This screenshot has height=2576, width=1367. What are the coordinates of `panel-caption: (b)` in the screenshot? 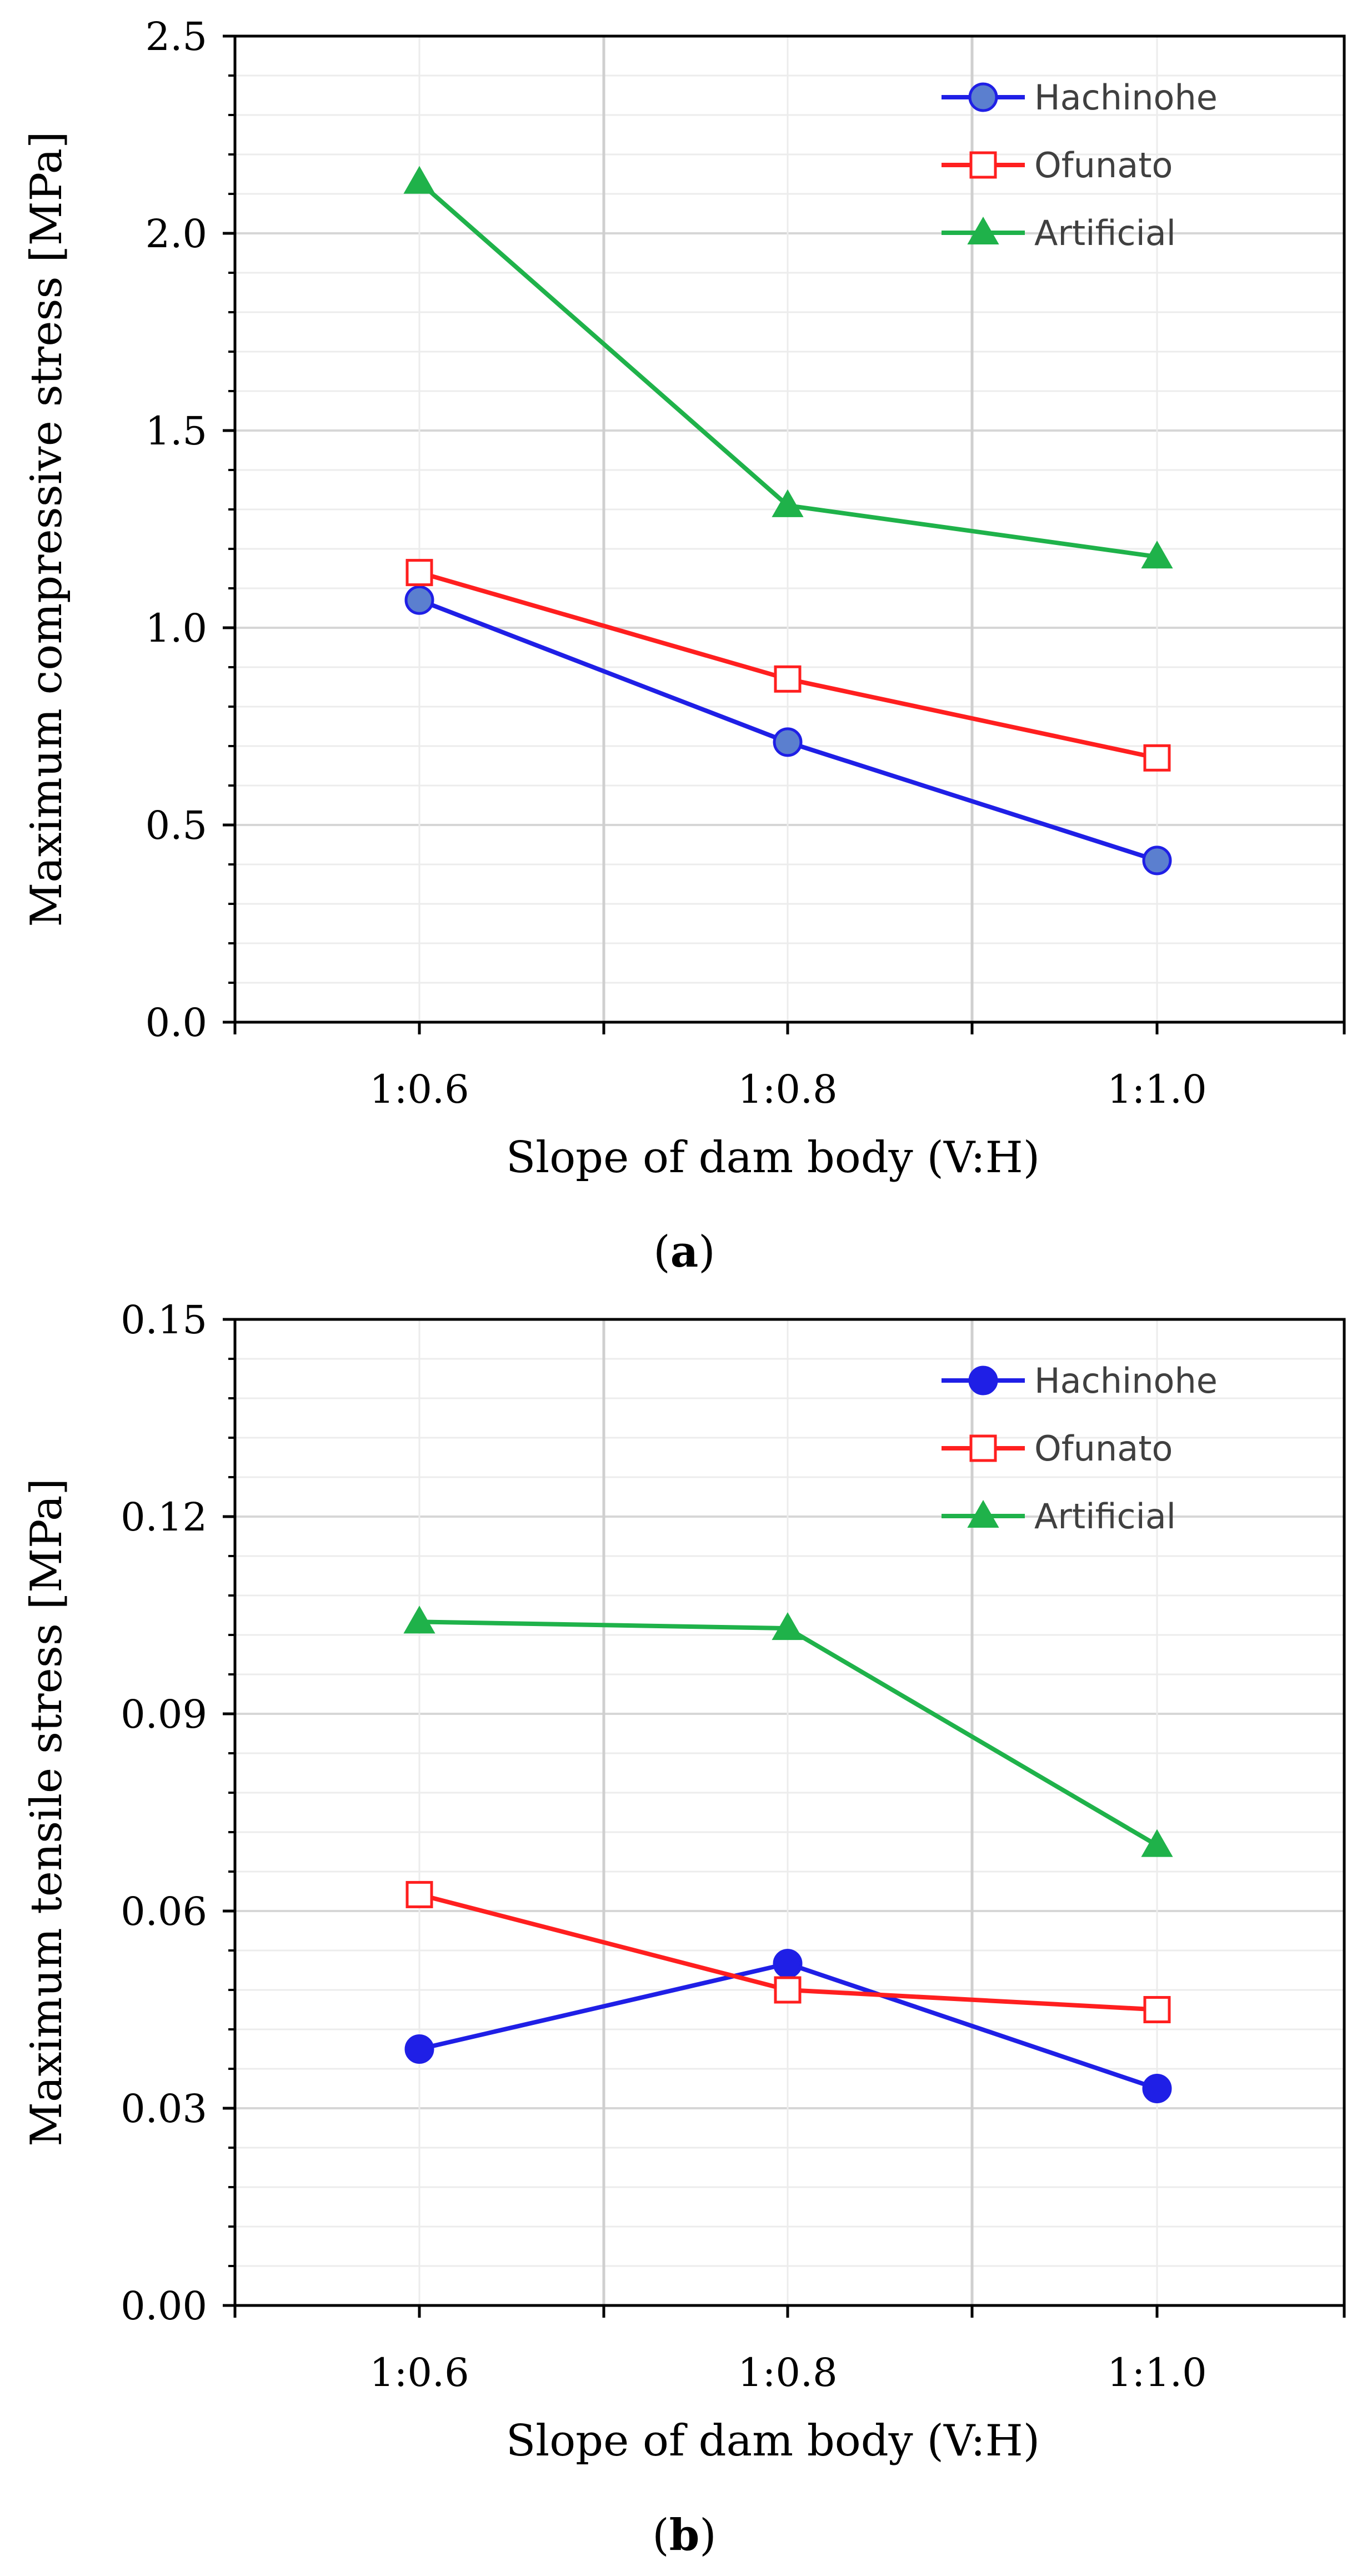 It's located at (684, 2535).